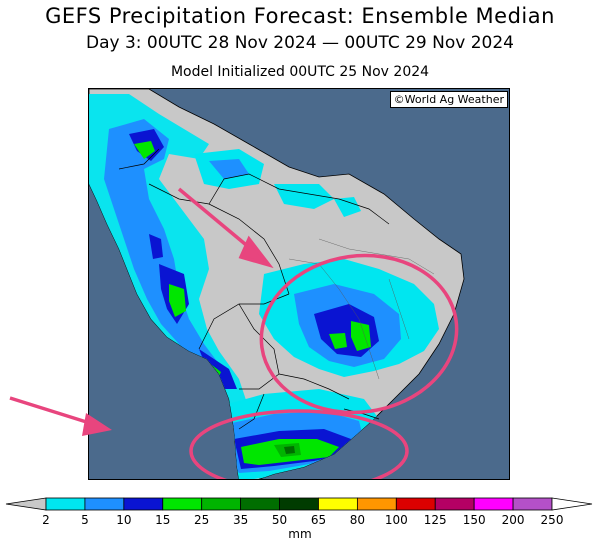 The height and width of the screenshot is (548, 600). I want to click on arrow-south-overlay, so click(60, 416).